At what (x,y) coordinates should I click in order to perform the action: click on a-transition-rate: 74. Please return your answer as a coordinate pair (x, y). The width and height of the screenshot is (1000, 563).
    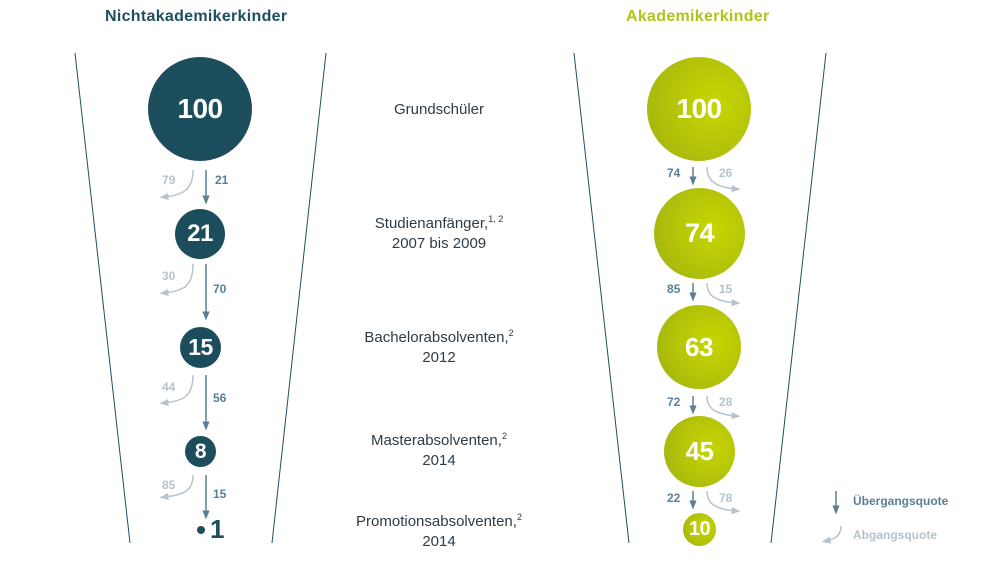
    Looking at the image, I should click on (674, 173).